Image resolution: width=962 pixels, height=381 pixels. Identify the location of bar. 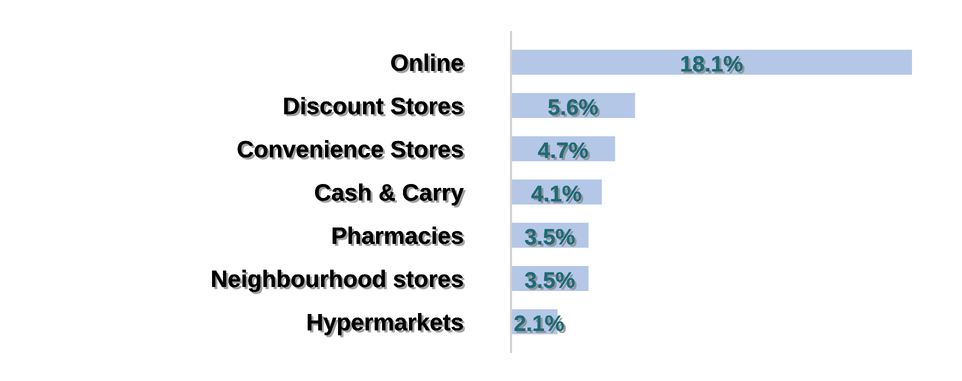
(711, 62).